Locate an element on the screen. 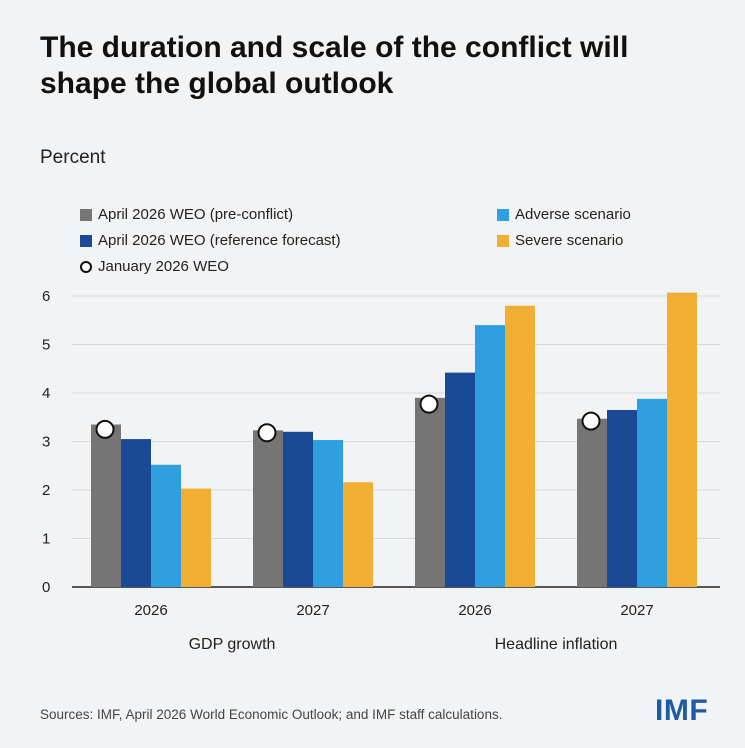 The width and height of the screenshot is (745, 748). legend-swatch-pre-conflict is located at coordinates (86, 214).